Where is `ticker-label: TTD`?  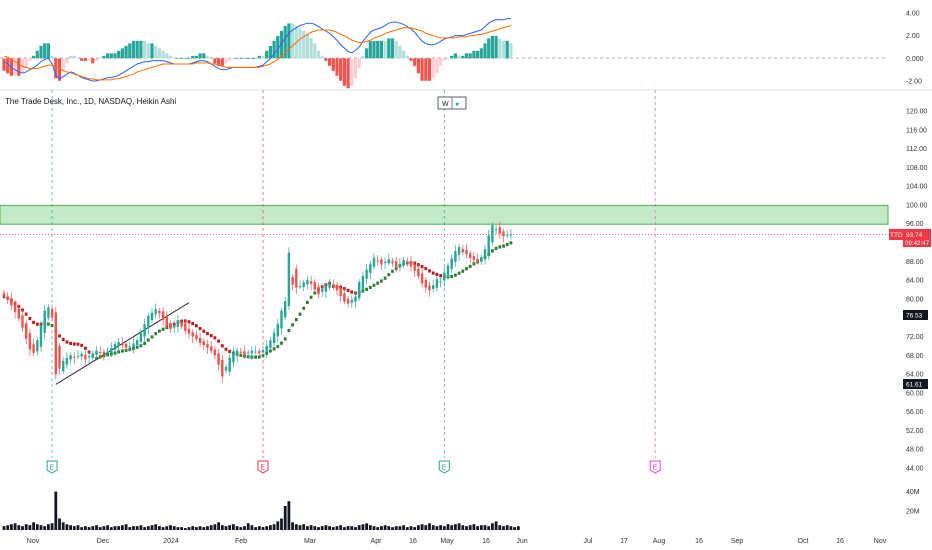
ticker-label: TTD is located at coordinates (896, 235).